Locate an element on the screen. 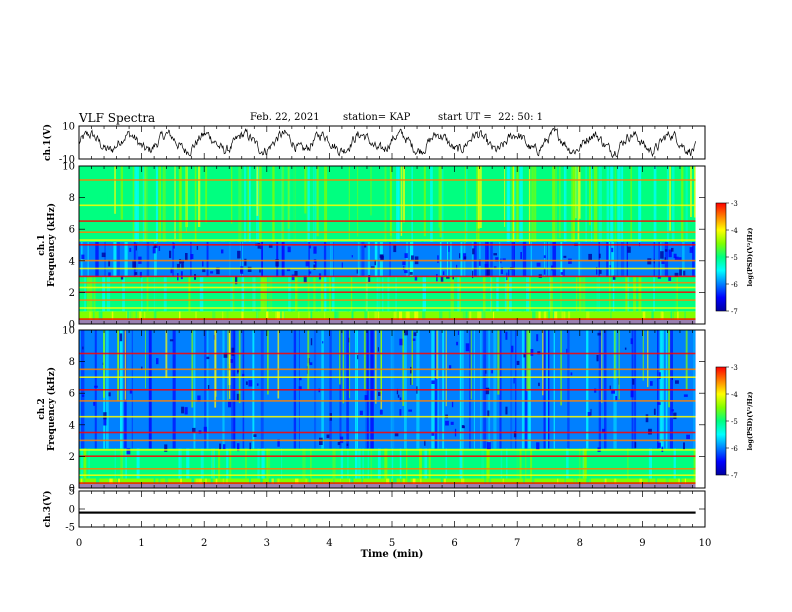 This screenshot has width=792, height=612. y-tick-label: 10 is located at coordinates (68, 127).